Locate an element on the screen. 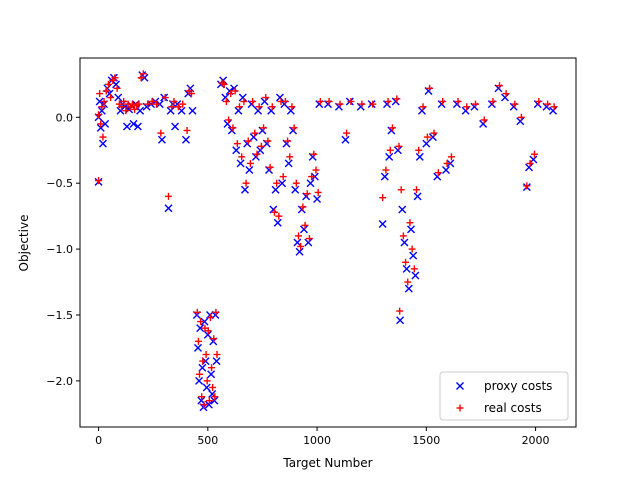 This screenshot has height=480, width=640. x-tick-label: 1500 is located at coordinates (426, 440).